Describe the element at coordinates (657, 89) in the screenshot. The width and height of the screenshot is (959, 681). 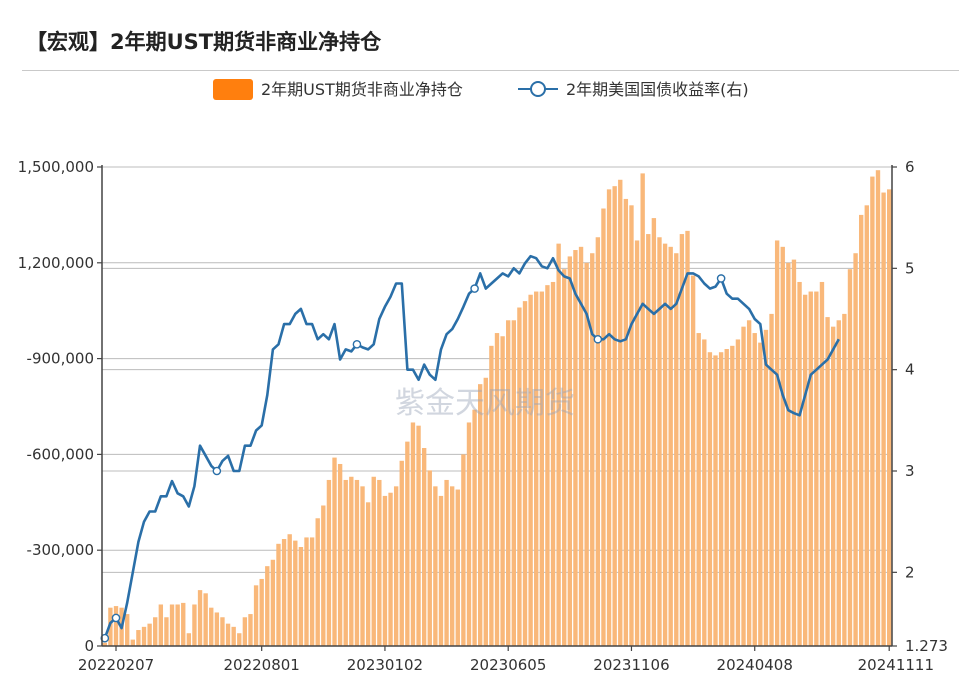
I see `legend-line-label: 2年期美国国债收益率(右)` at that location.